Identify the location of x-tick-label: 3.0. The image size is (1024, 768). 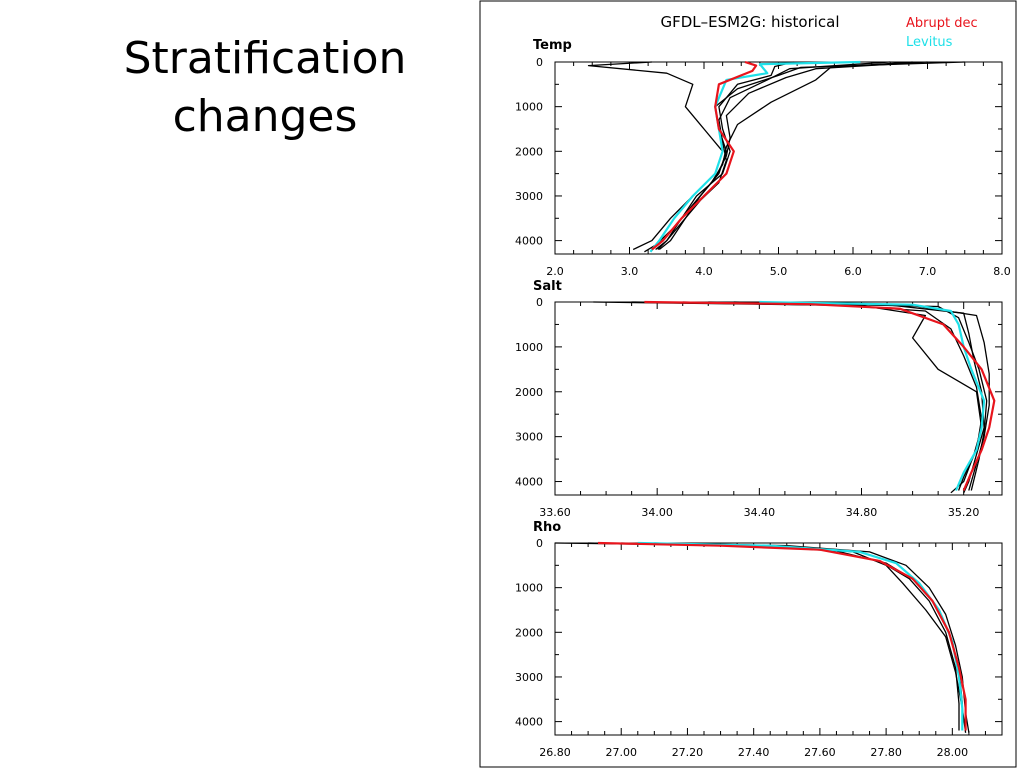
(630, 271).